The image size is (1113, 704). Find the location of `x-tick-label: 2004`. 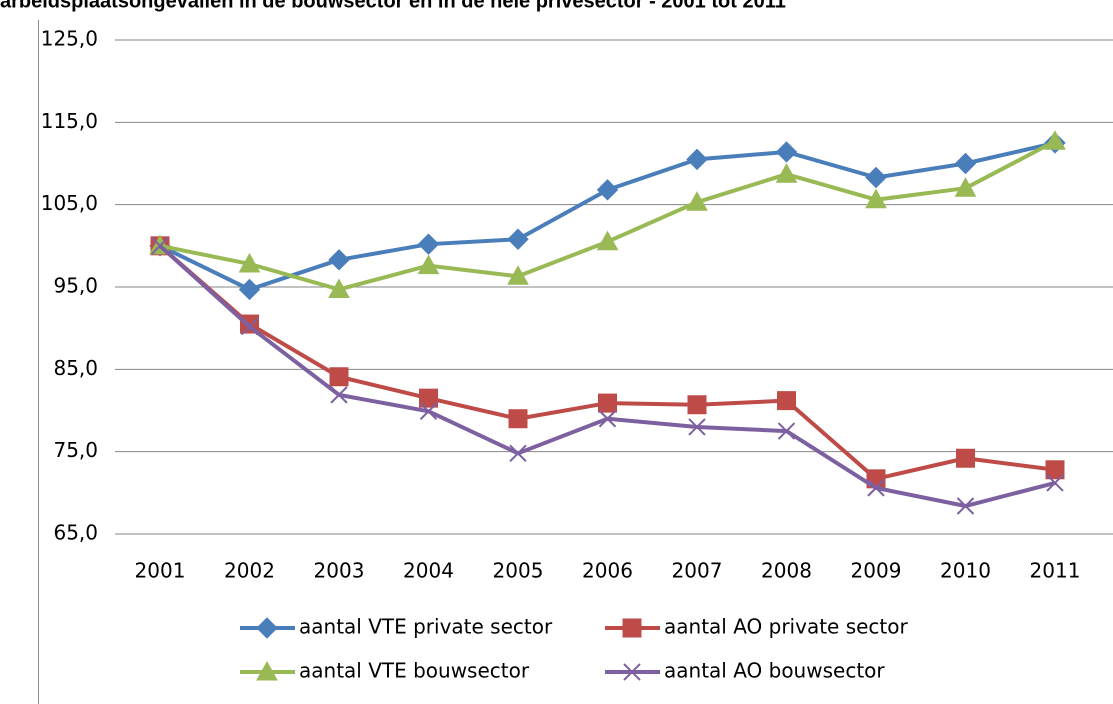

x-tick-label: 2004 is located at coordinates (428, 571).